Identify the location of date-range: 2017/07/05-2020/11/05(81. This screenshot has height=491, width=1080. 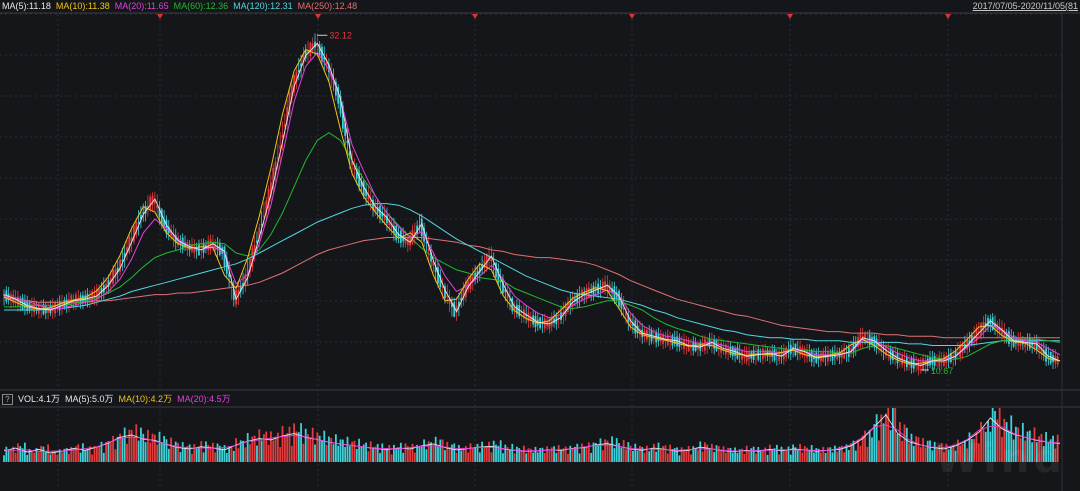
(1025, 6).